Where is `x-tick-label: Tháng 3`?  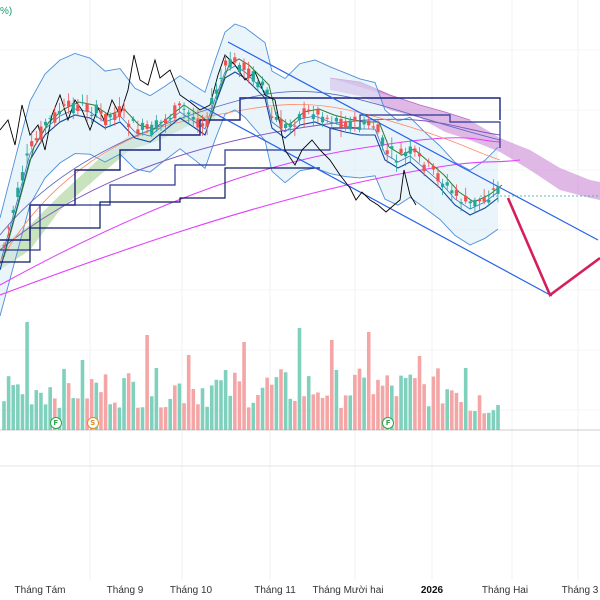 x-tick-label: Tháng 3 is located at coordinates (580, 590).